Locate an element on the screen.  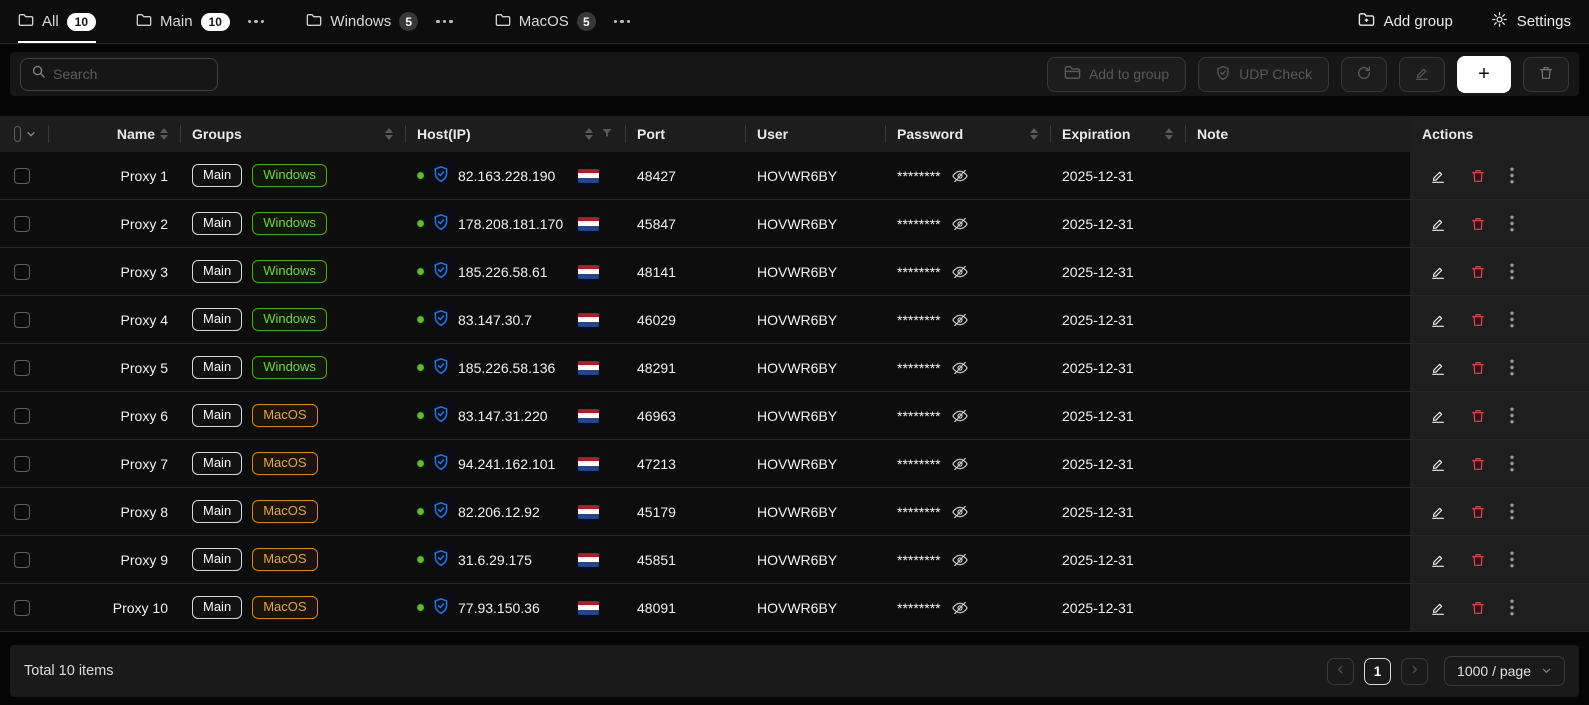
tab-all: All 10 is located at coordinates (57, 21).